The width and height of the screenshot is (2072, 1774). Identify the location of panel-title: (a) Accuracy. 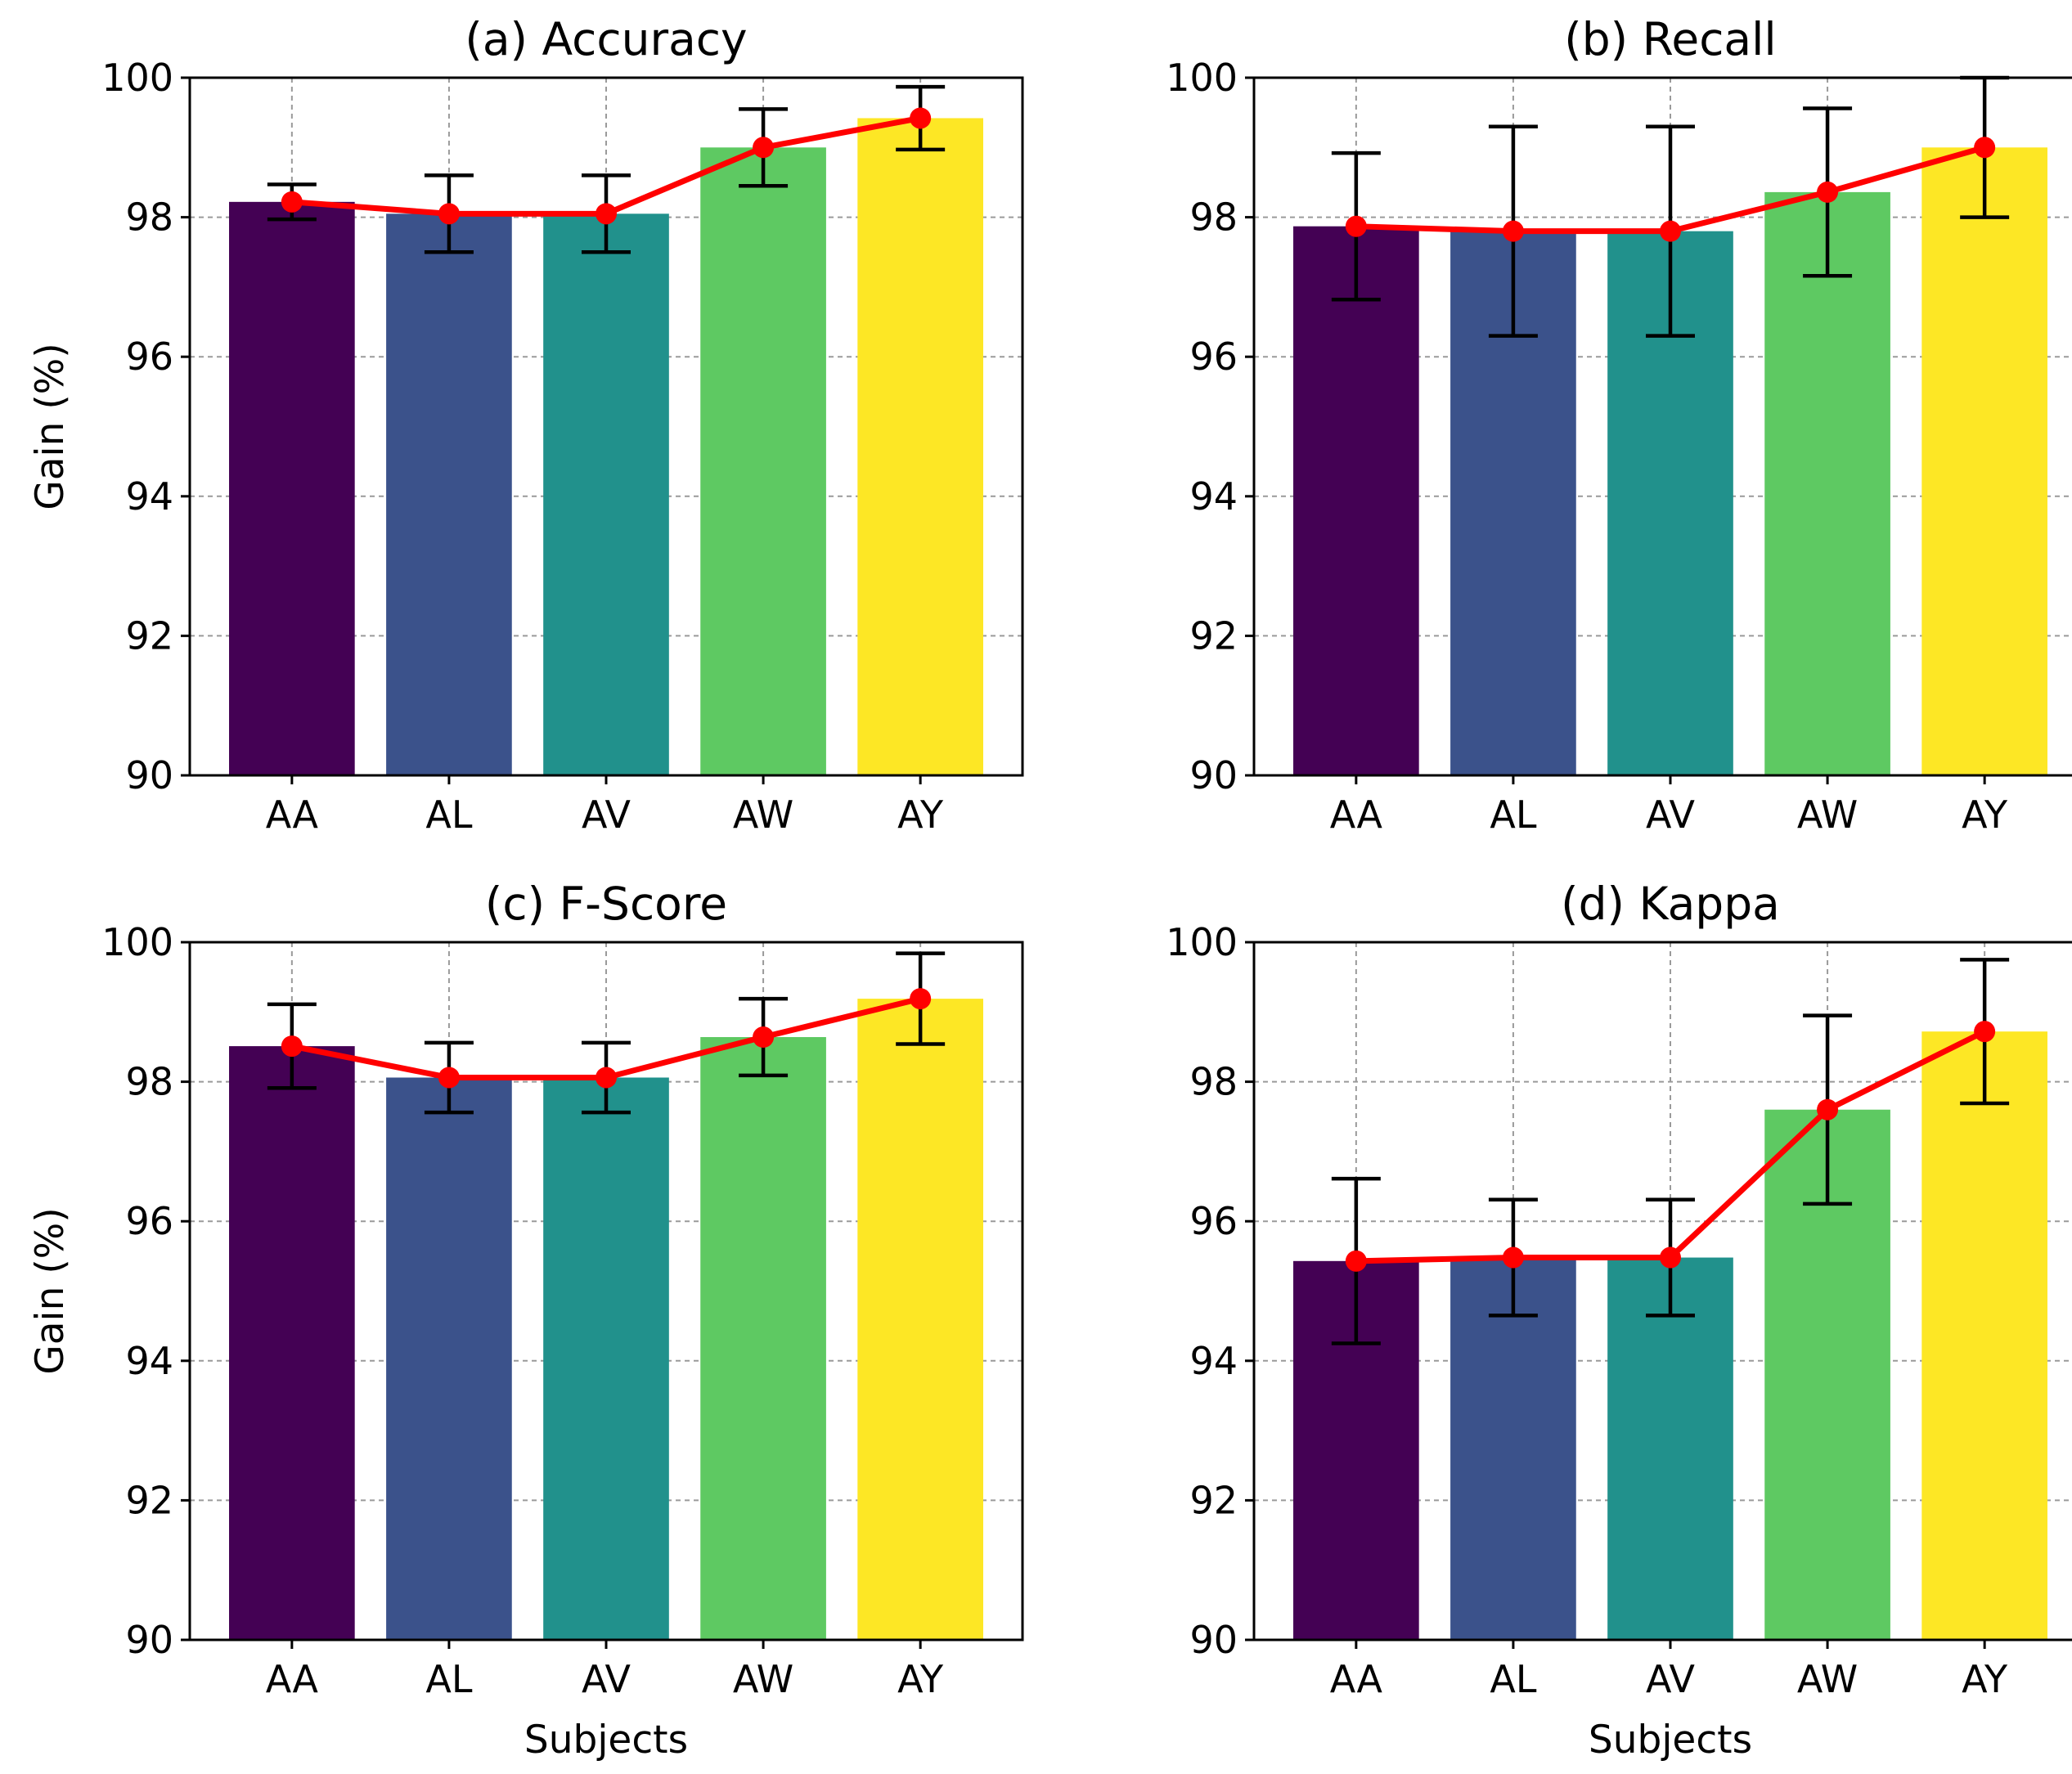
(606, 39).